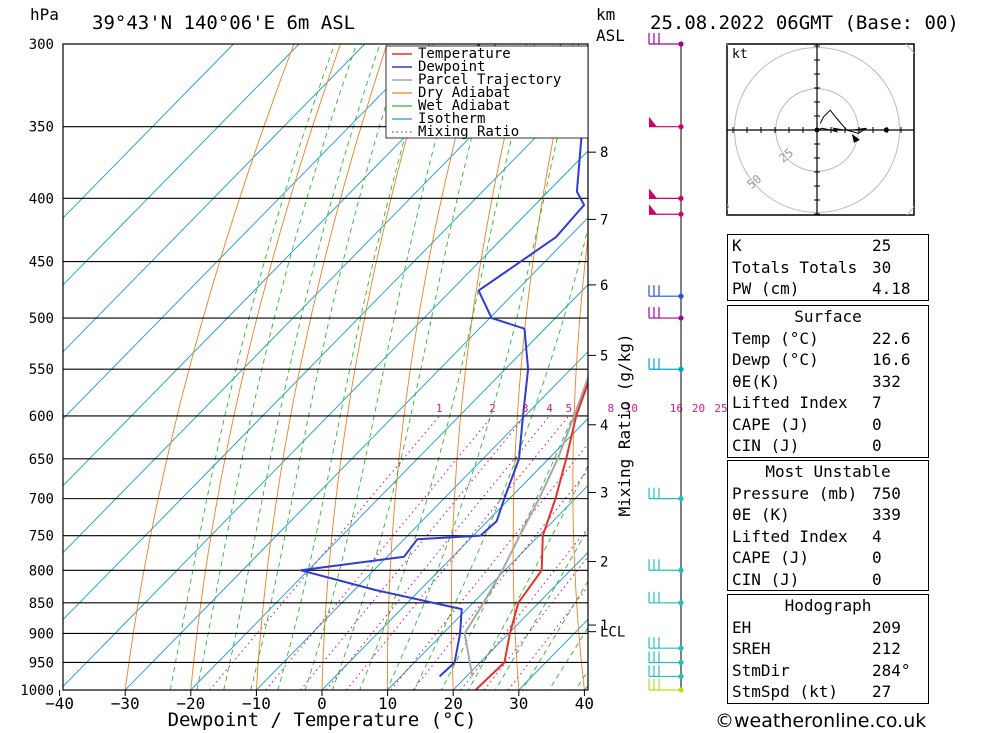 The width and height of the screenshot is (1000, 733). I want to click on pressure-tick-label: 600, so click(41, 417).